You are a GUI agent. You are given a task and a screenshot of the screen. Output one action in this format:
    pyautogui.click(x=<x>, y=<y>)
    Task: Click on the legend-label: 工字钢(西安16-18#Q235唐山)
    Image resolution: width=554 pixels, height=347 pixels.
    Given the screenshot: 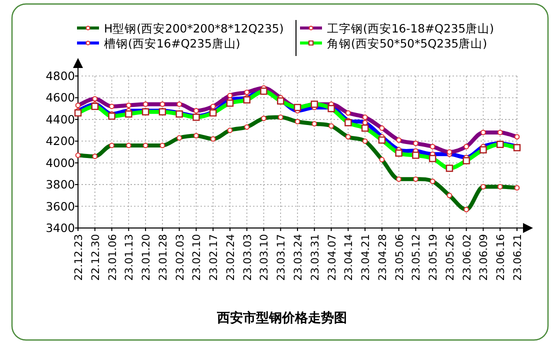 What is the action you would take?
    pyautogui.click(x=410, y=29)
    